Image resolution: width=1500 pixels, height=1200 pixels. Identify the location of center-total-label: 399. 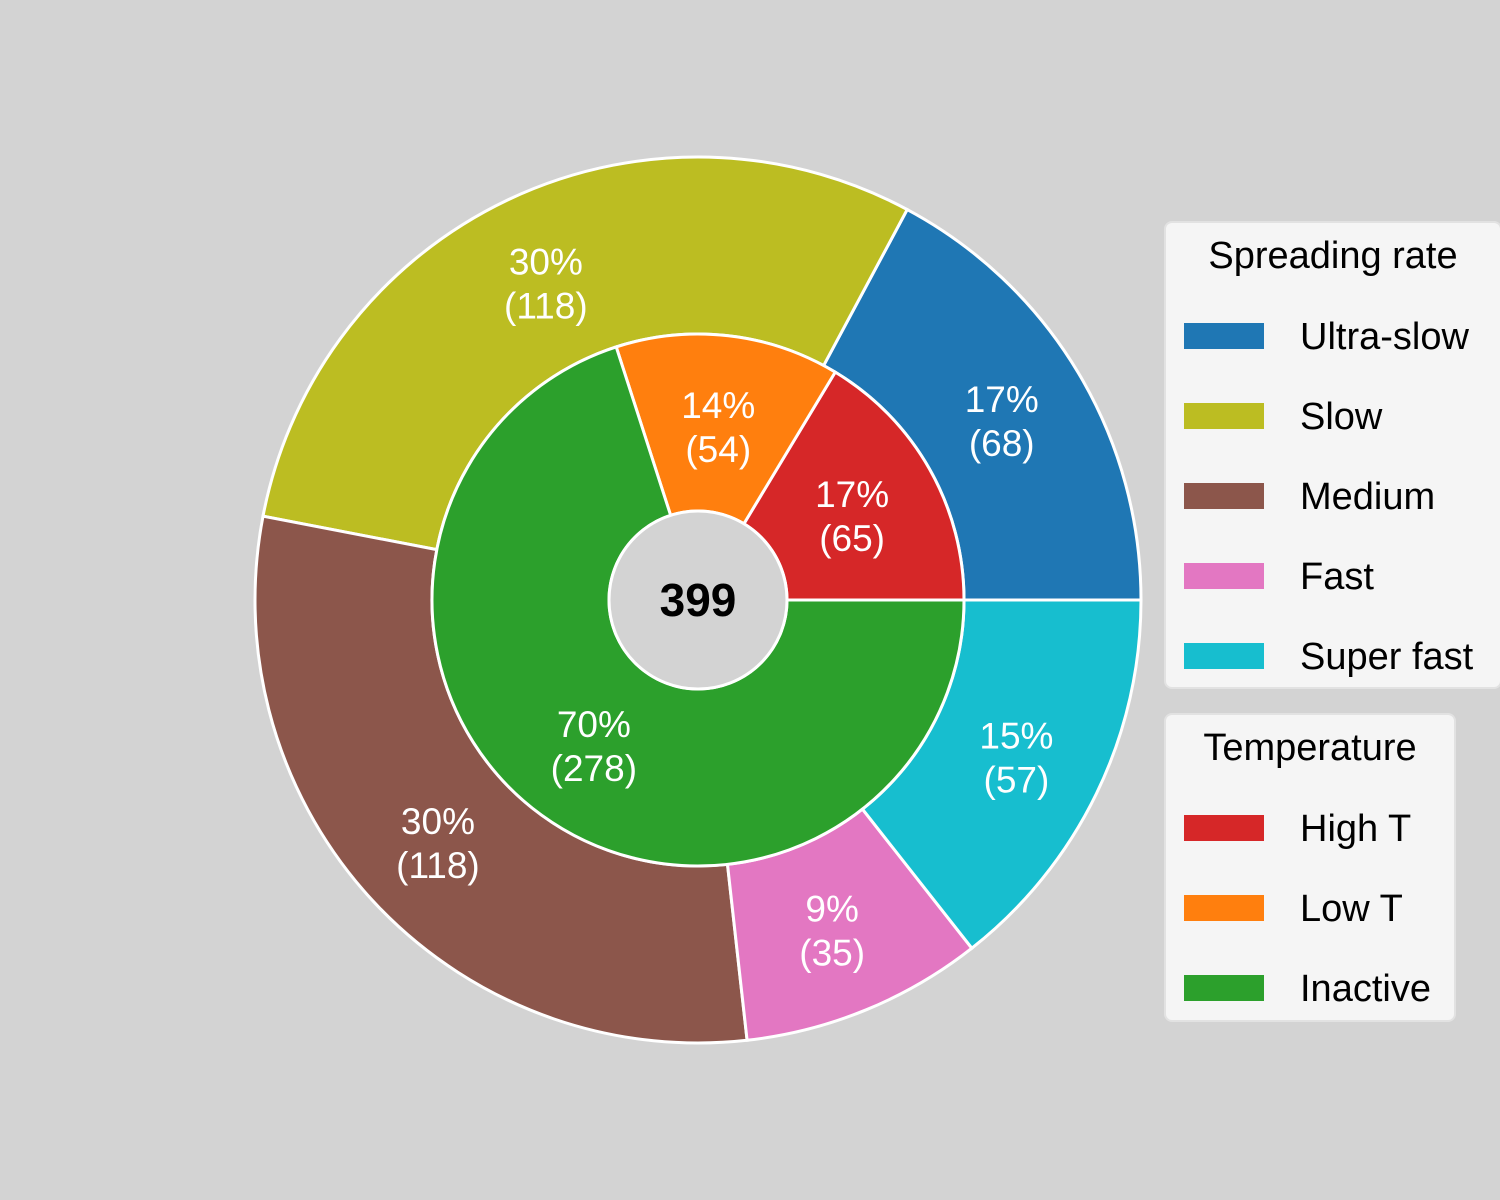
(698, 600).